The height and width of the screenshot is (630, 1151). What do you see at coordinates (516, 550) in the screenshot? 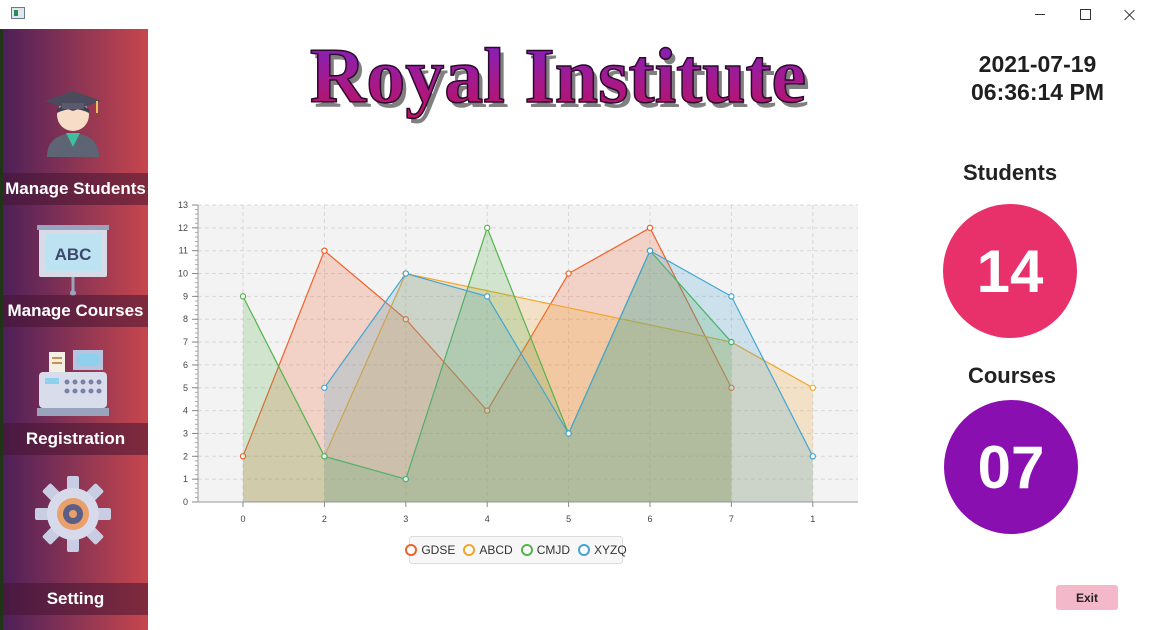
I see `chart-legend: GDSE ABCD CMJD XYZQ` at bounding box center [516, 550].